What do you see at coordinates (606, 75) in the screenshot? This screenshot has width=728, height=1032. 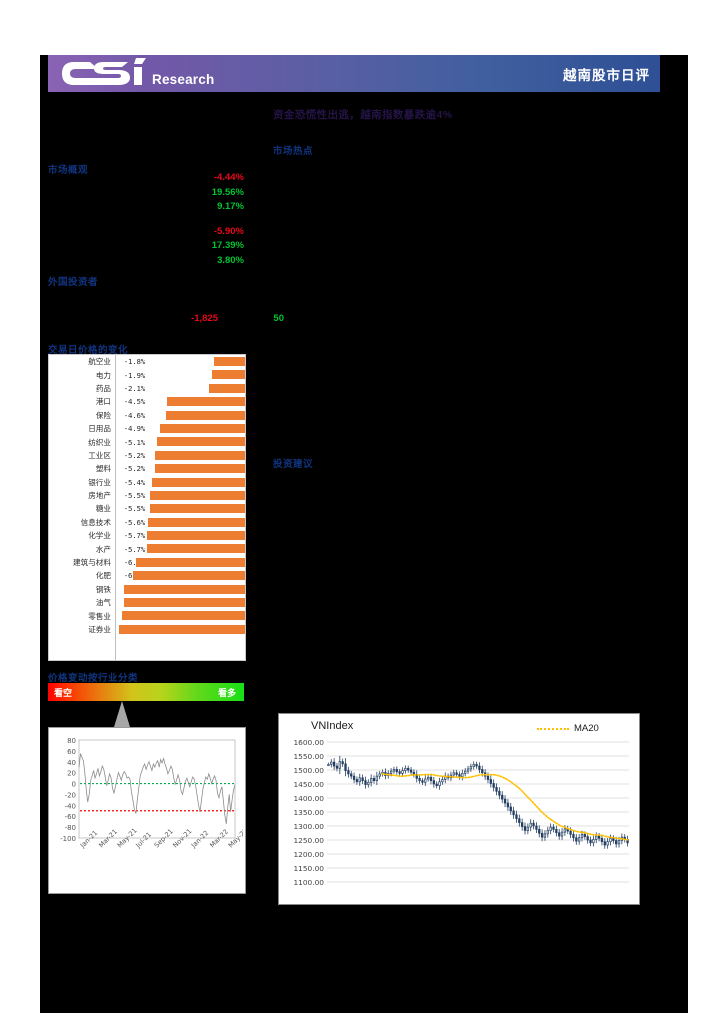 I see `report-title: 越南股市日评` at bounding box center [606, 75].